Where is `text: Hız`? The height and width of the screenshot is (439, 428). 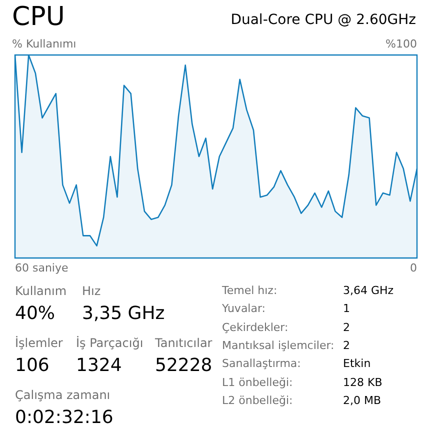 text: Hız is located at coordinates (91, 291).